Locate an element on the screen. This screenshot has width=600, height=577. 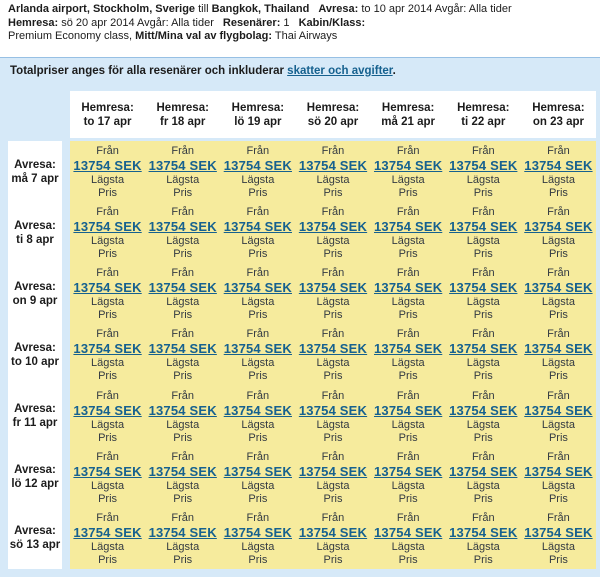
fare-cell-r2-c4: Från 13754 SEK Lägsta Pris is located at coordinates (332, 232).